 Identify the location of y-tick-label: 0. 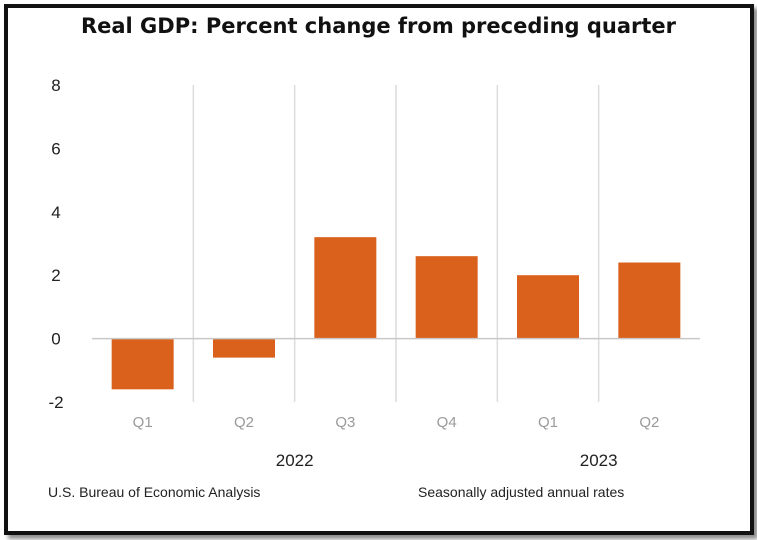
(55, 339).